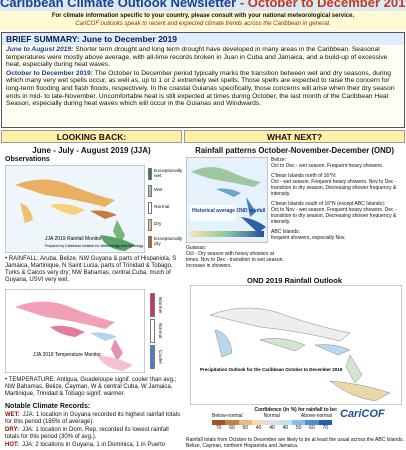  I want to click on confidence: Confidence (in %) for rainfall to be:, so click(296, 410).